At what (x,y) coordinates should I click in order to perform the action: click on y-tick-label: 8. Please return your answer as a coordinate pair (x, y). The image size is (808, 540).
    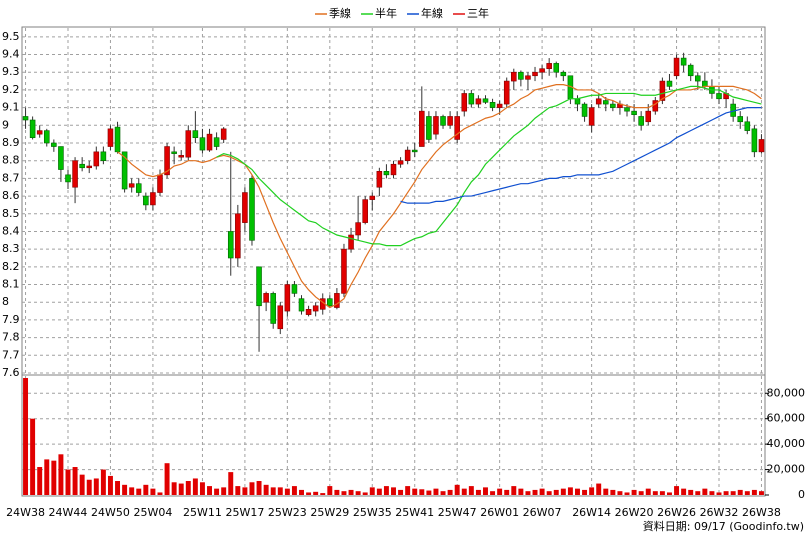
    Looking at the image, I should click on (5, 301).